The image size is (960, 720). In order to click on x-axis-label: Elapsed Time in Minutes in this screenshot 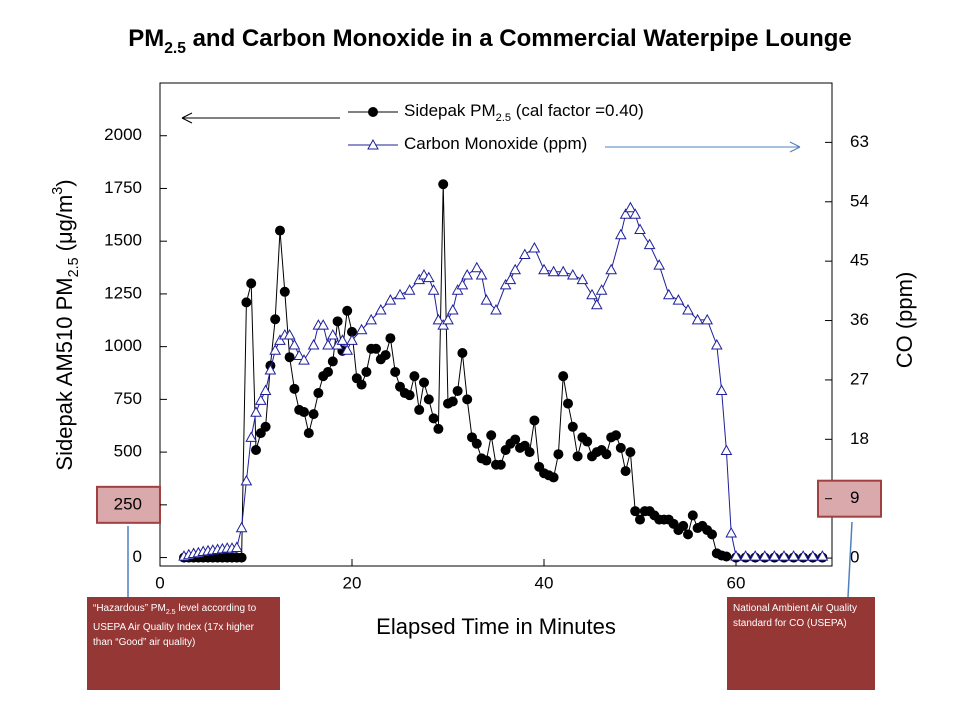, I will do `click(496, 626)`.